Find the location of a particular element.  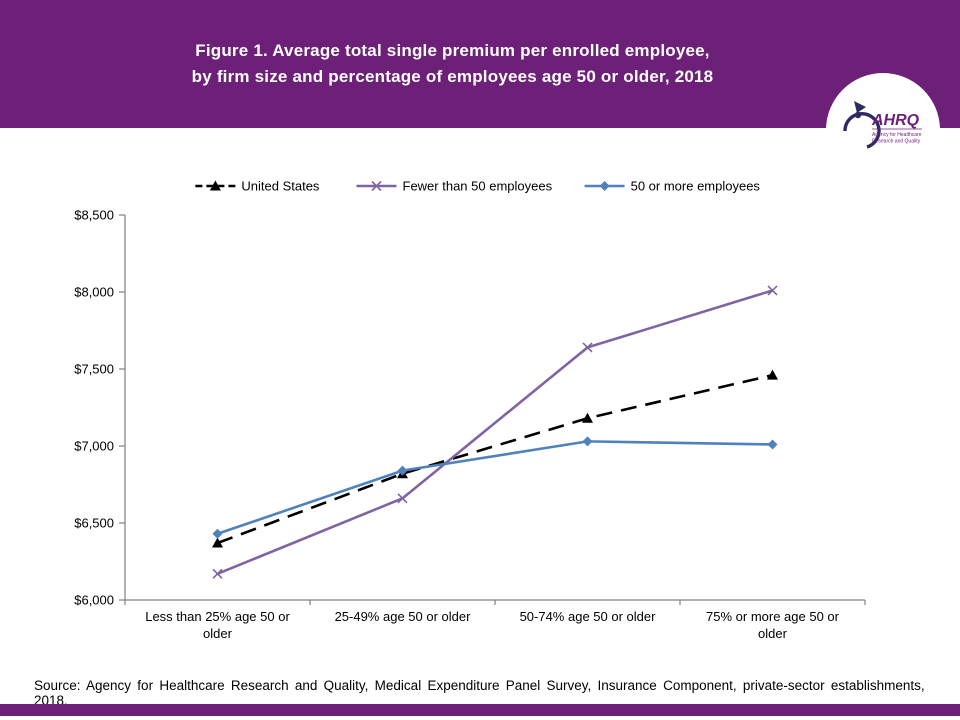

svg-text: Fewer than 50 employees is located at coordinates (478, 186).